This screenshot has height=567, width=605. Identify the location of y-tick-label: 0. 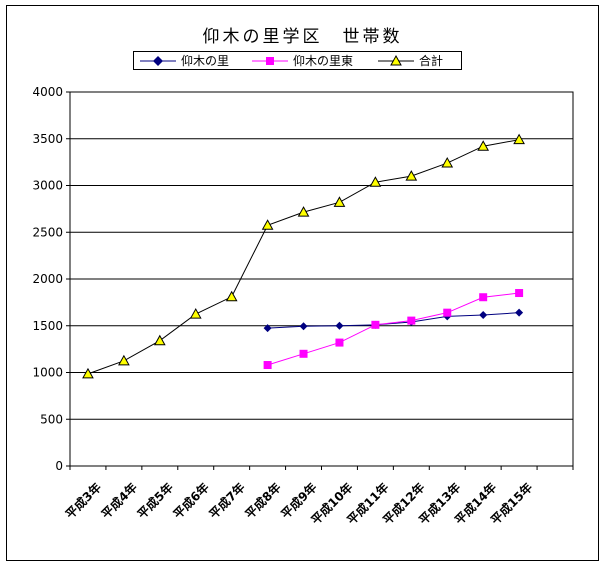
(59, 466).